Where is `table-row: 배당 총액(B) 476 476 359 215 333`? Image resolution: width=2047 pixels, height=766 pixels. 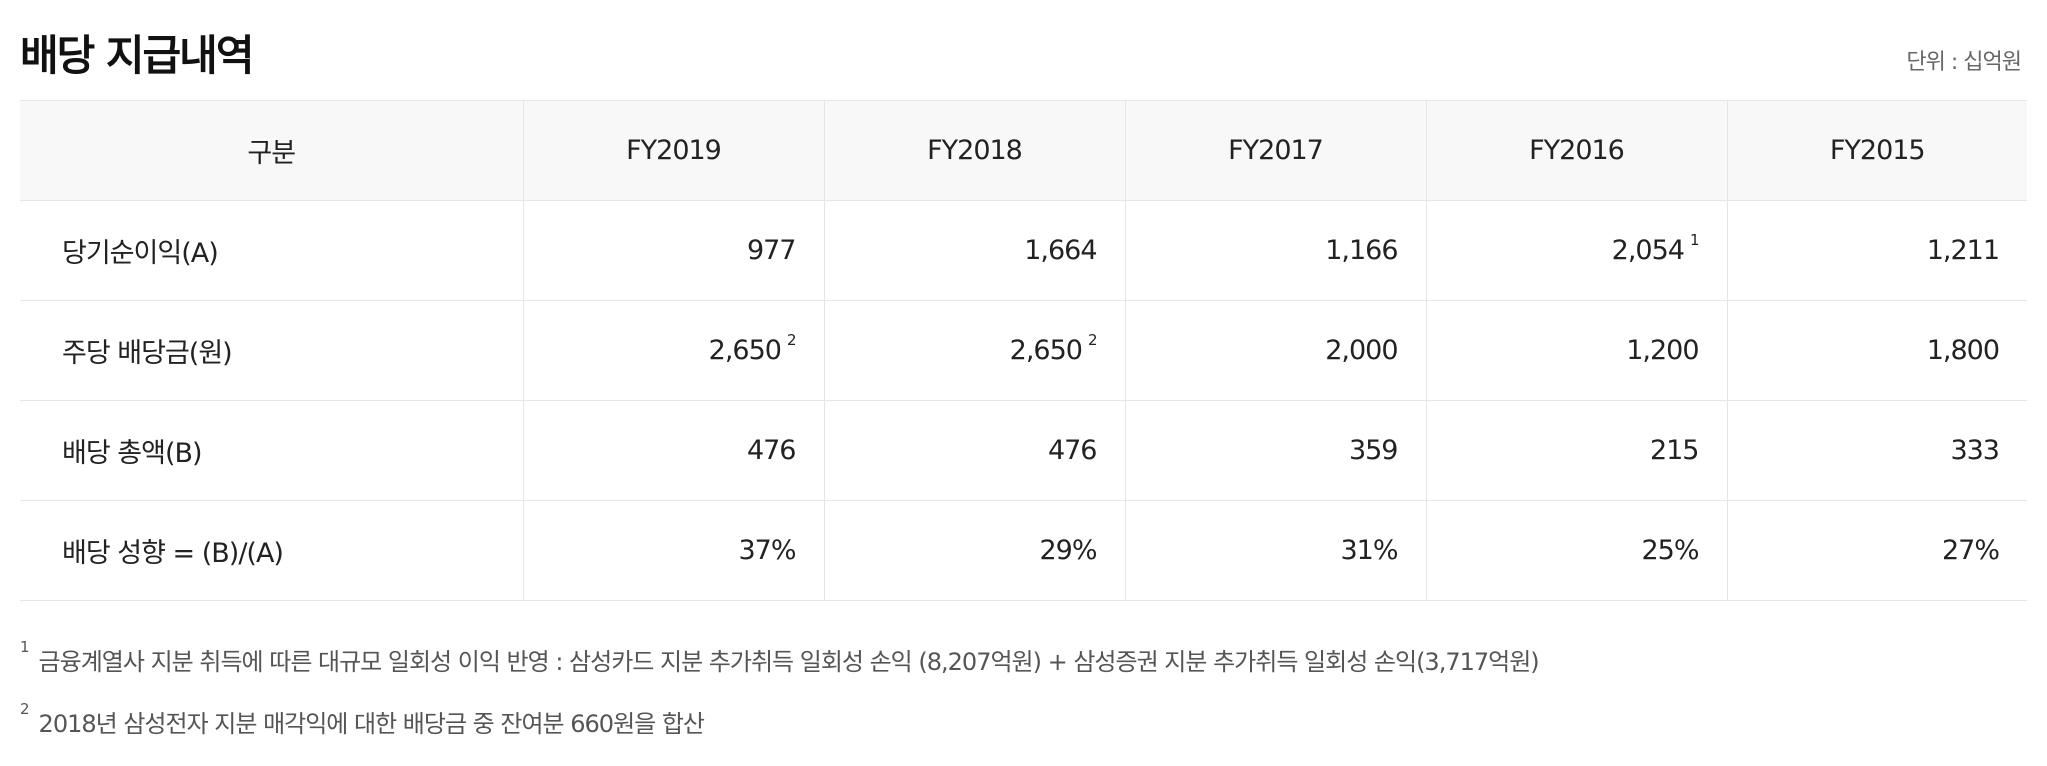
table-row: 배당 총액(B) 476 476 359 215 333 is located at coordinates (1023, 450).